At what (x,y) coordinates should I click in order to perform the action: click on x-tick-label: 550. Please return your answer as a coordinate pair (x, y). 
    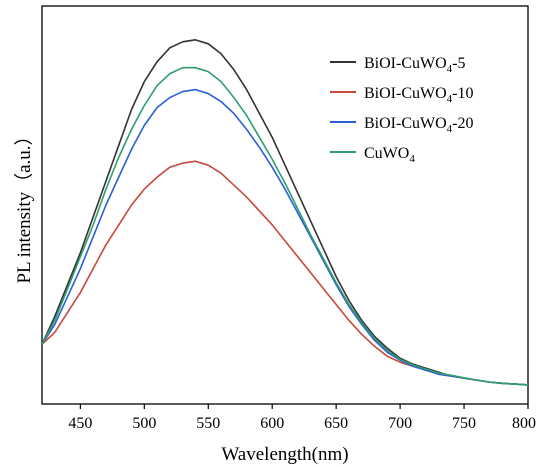
    Looking at the image, I should click on (208, 423).